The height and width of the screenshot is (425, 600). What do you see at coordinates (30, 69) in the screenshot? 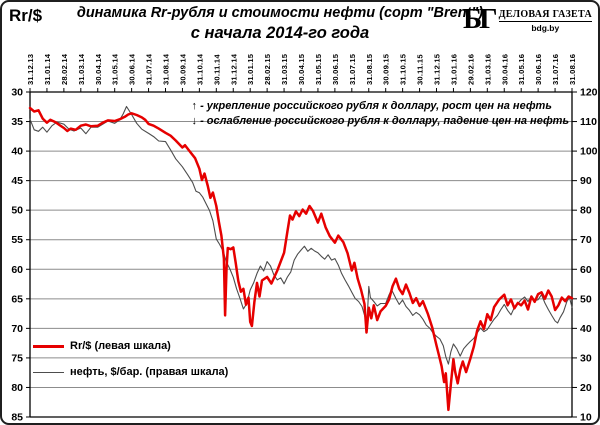
I see `x-tick-label: 31.12.13` at bounding box center [30, 69].